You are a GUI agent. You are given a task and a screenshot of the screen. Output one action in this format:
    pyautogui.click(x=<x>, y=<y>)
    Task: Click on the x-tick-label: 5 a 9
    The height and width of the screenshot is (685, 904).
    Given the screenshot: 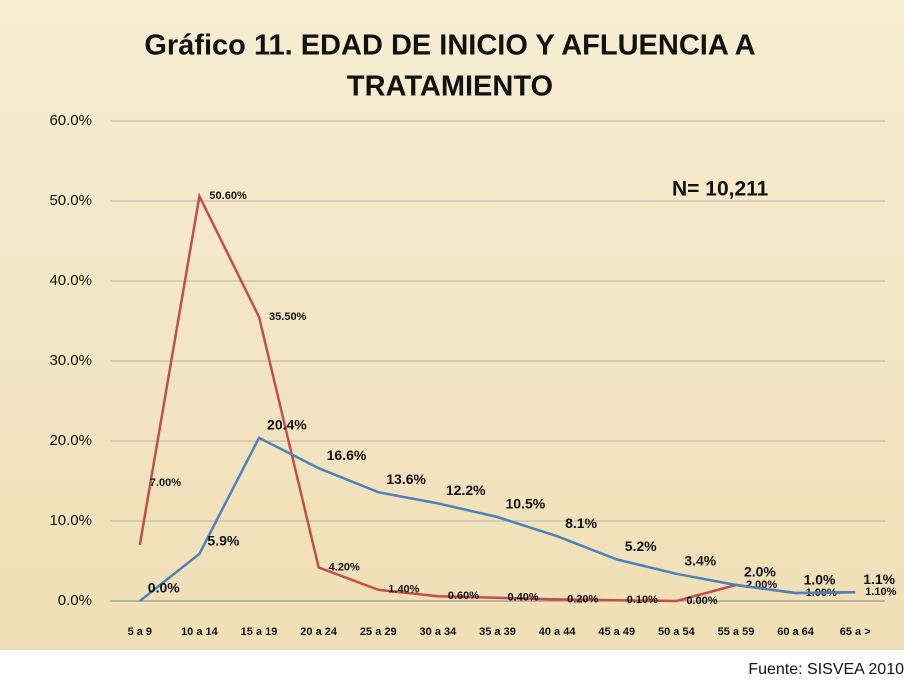 What is the action you would take?
    pyautogui.click(x=140, y=632)
    